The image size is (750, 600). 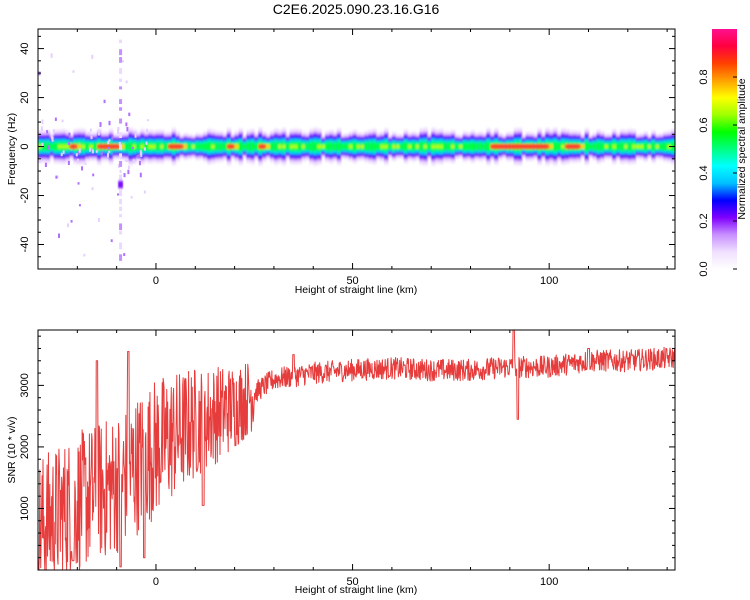 What do you see at coordinates (12, 149) in the screenshot?
I see `spectrogram-ylabel: Frequency (Hz)` at bounding box center [12, 149].